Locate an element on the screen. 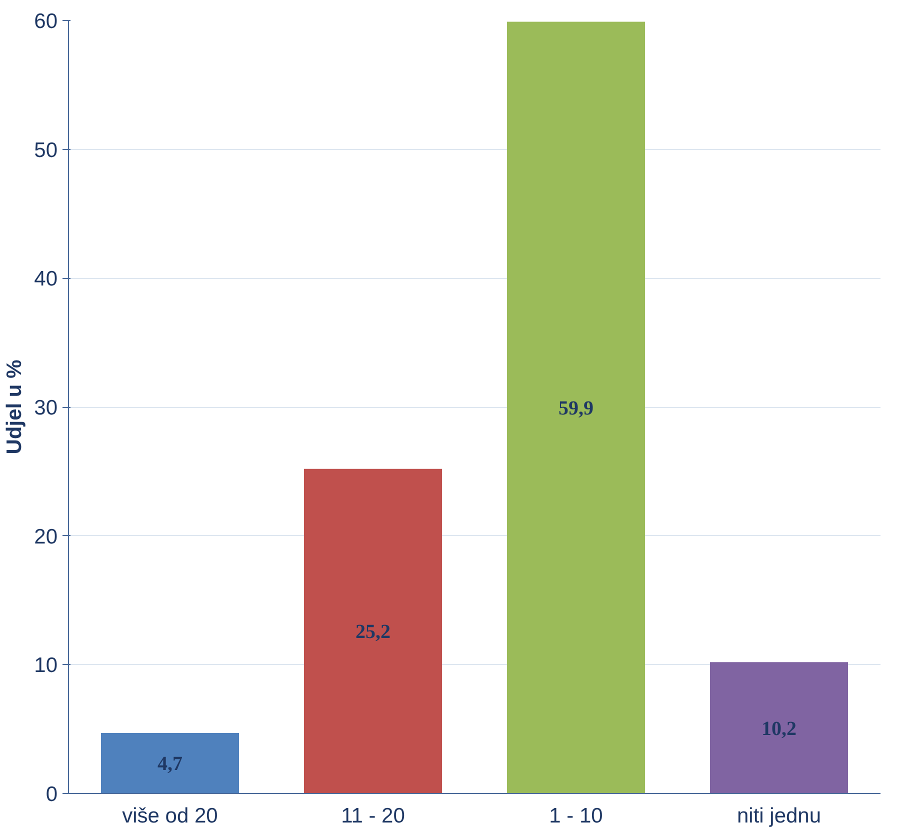 Image resolution: width=902 pixels, height=833 pixels. data-label: 4,7 is located at coordinates (170, 764).